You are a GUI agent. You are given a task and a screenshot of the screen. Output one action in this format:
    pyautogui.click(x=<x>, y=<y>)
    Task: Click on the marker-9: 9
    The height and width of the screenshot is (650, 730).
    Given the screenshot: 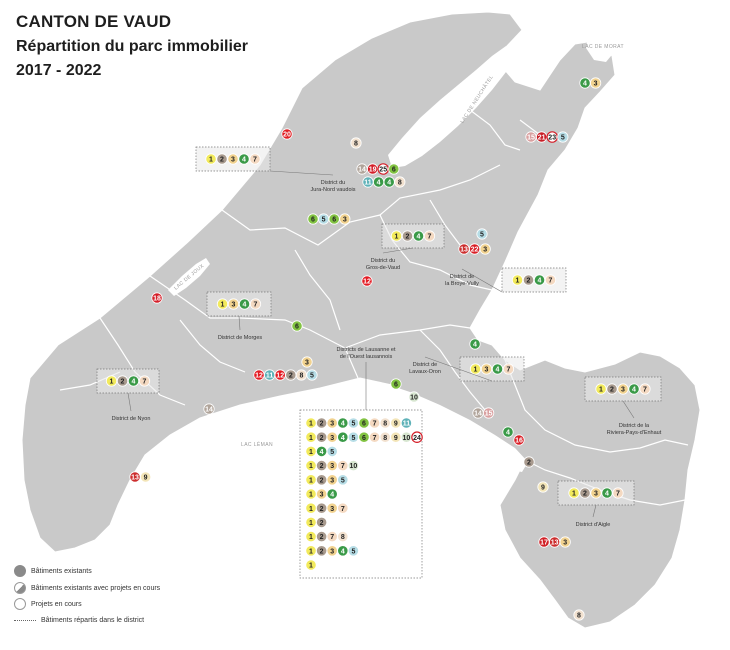 What is the action you would take?
    pyautogui.click(x=146, y=477)
    